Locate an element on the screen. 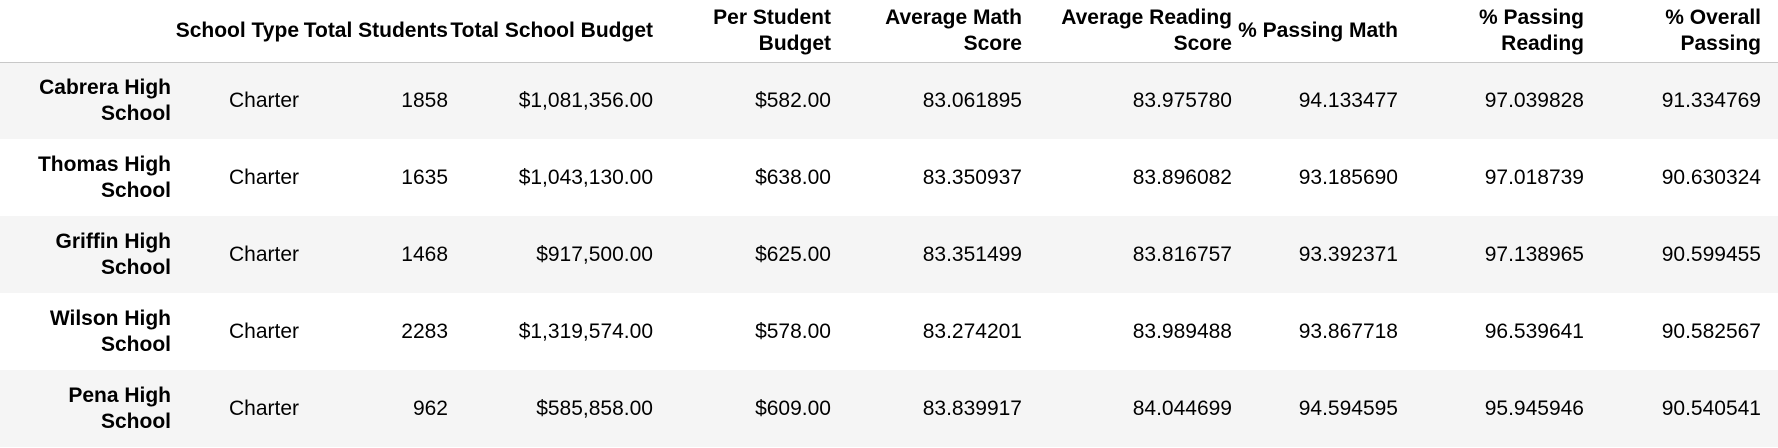  school-name-cell: Cabrera High School is located at coordinates (105, 100).